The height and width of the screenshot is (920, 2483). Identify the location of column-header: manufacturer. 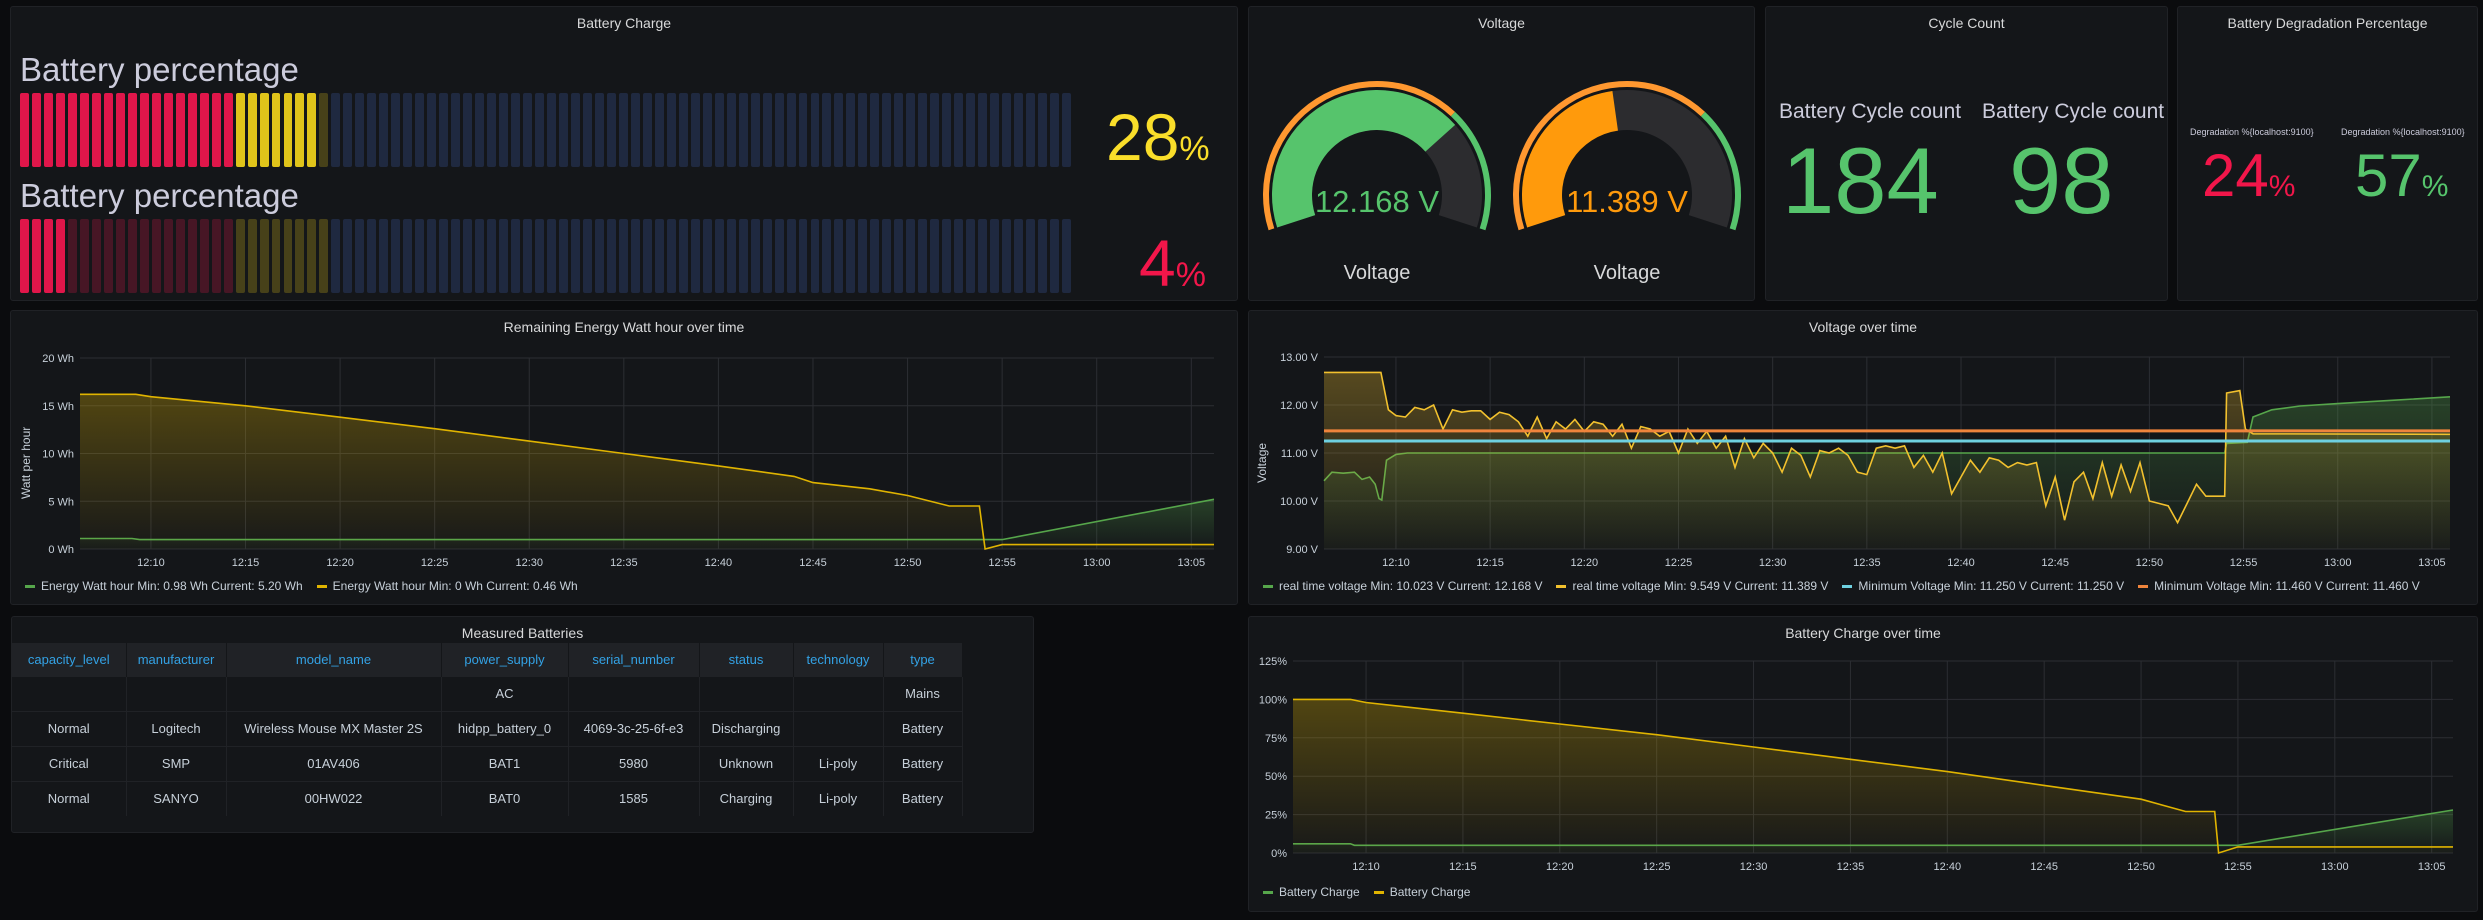
(176, 659).